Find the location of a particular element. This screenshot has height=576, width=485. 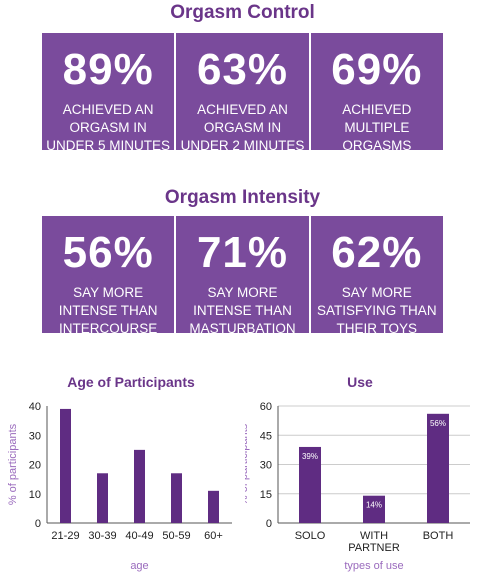

stat-description: SAY MORE INTENSE THAN INTERCOURSE is located at coordinates (108, 311).